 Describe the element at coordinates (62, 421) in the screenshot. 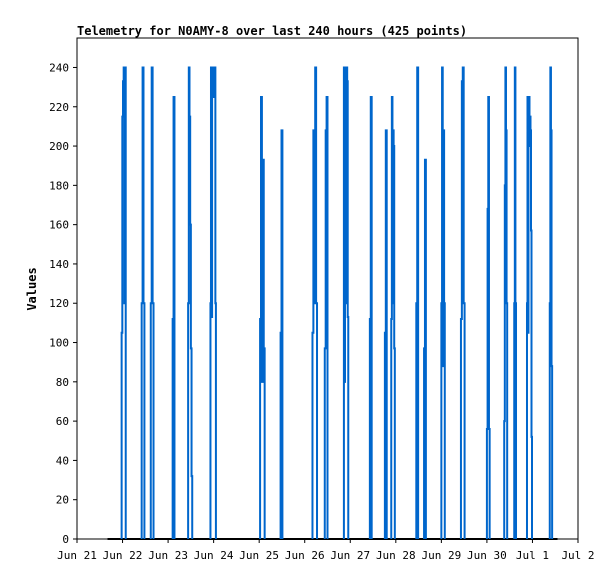

I see `y-tick-label: 60` at that location.